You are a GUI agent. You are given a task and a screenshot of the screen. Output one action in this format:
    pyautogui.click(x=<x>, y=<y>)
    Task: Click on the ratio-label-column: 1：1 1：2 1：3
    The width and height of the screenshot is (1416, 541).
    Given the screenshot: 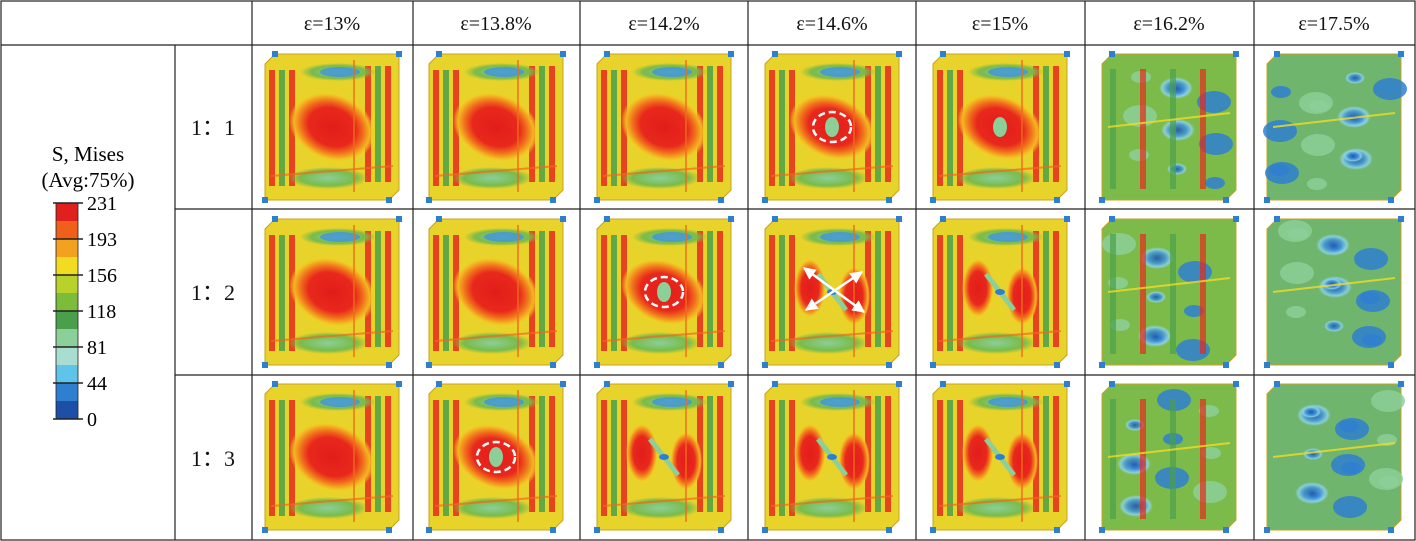 What is the action you would take?
    pyautogui.click(x=213, y=293)
    